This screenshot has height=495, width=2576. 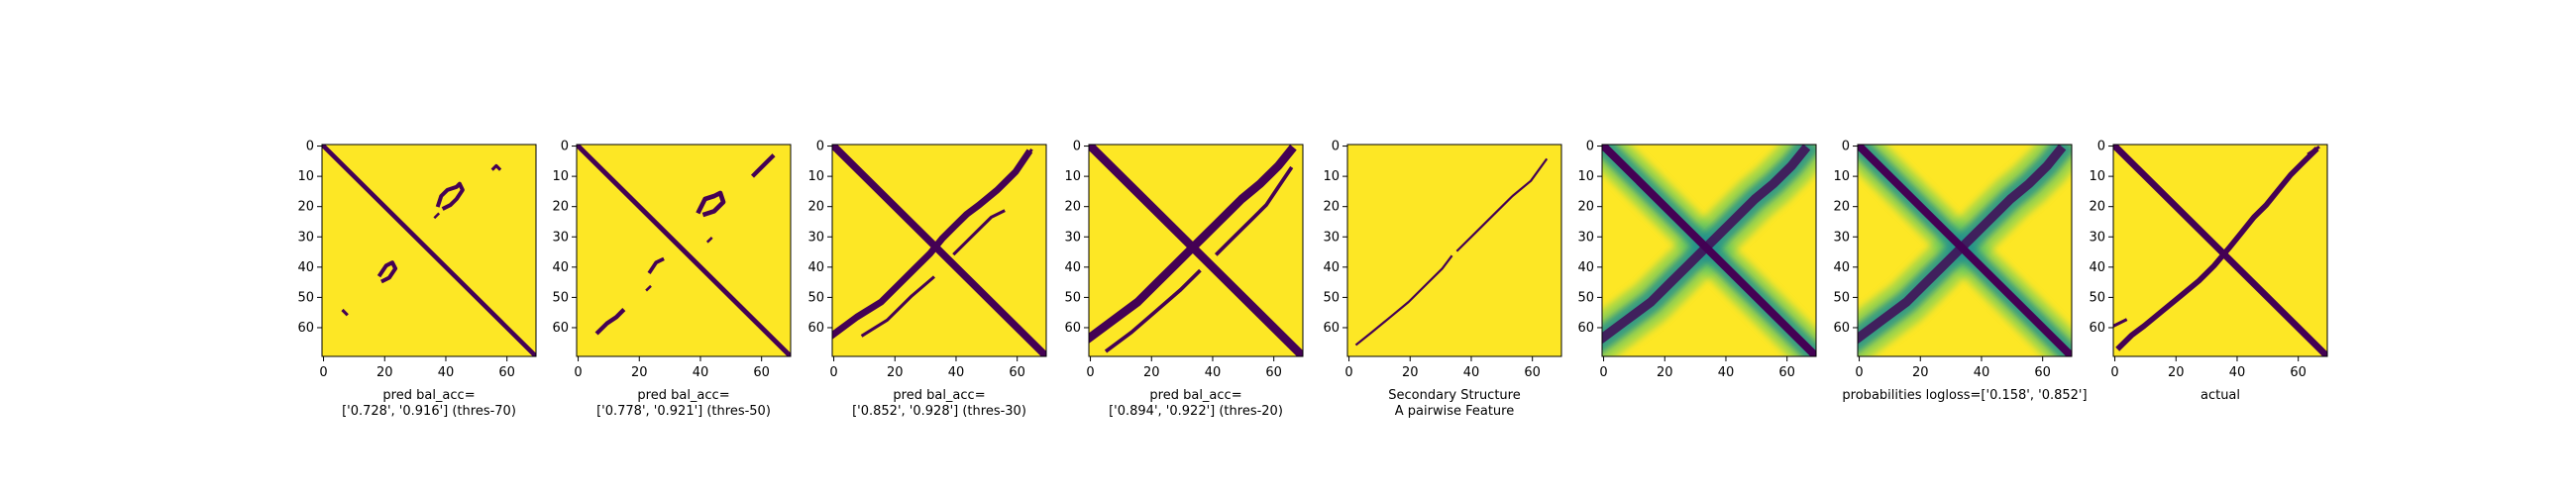 What do you see at coordinates (429, 412) in the screenshot?
I see `x-axis-label-line: ['0.728', '0.916'] (thres-70)` at bounding box center [429, 412].